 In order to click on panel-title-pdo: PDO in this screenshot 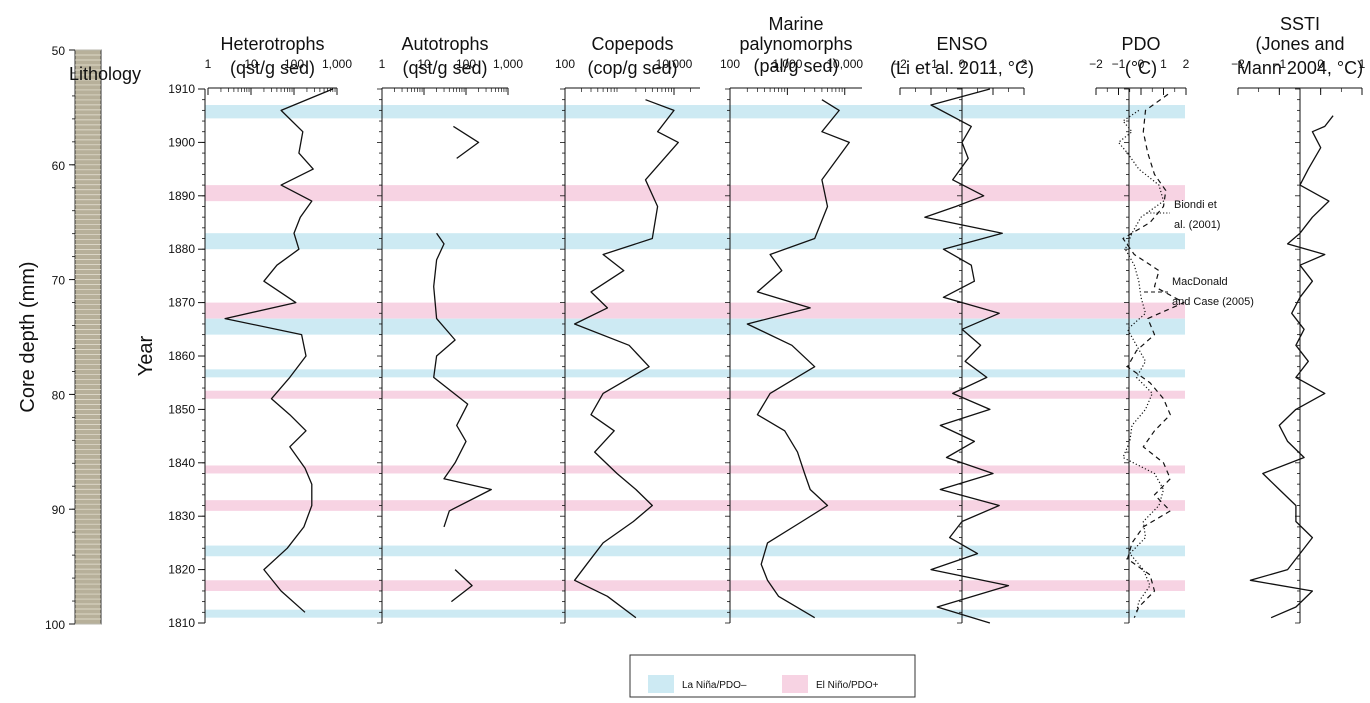, I will do `click(1140, 44)`.